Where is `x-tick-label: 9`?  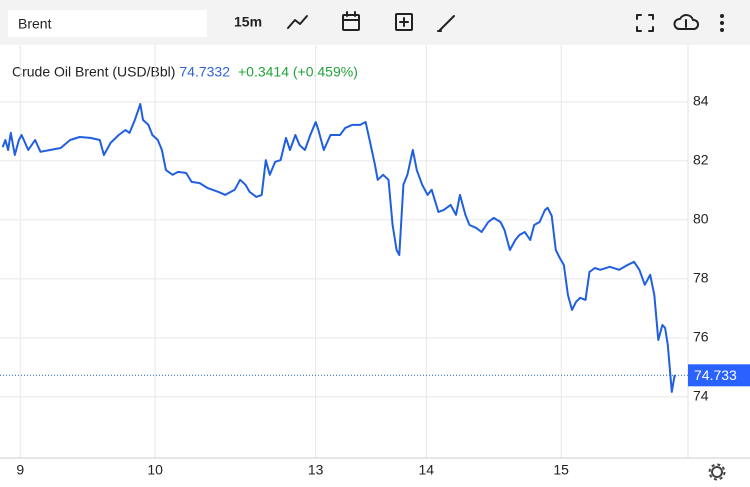 x-tick-label: 9 is located at coordinates (20, 470).